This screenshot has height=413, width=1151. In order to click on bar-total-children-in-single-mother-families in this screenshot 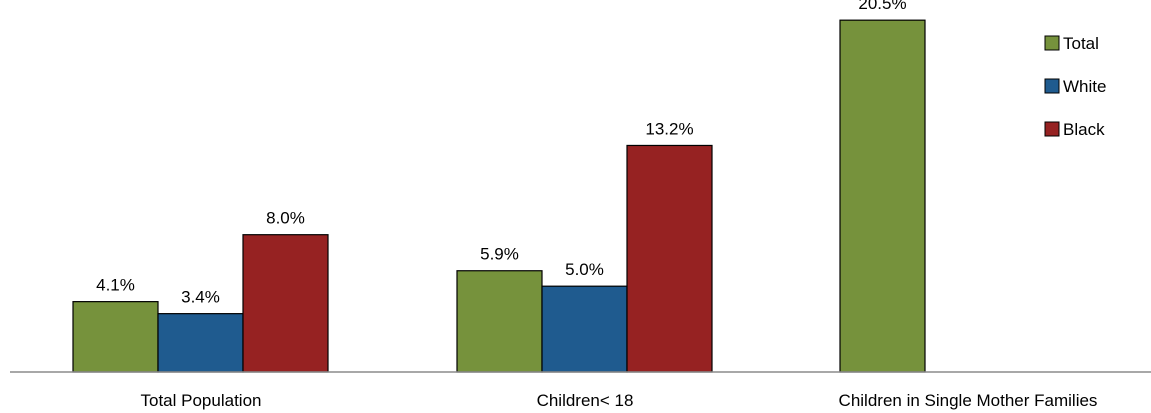, I will do `click(882, 196)`.